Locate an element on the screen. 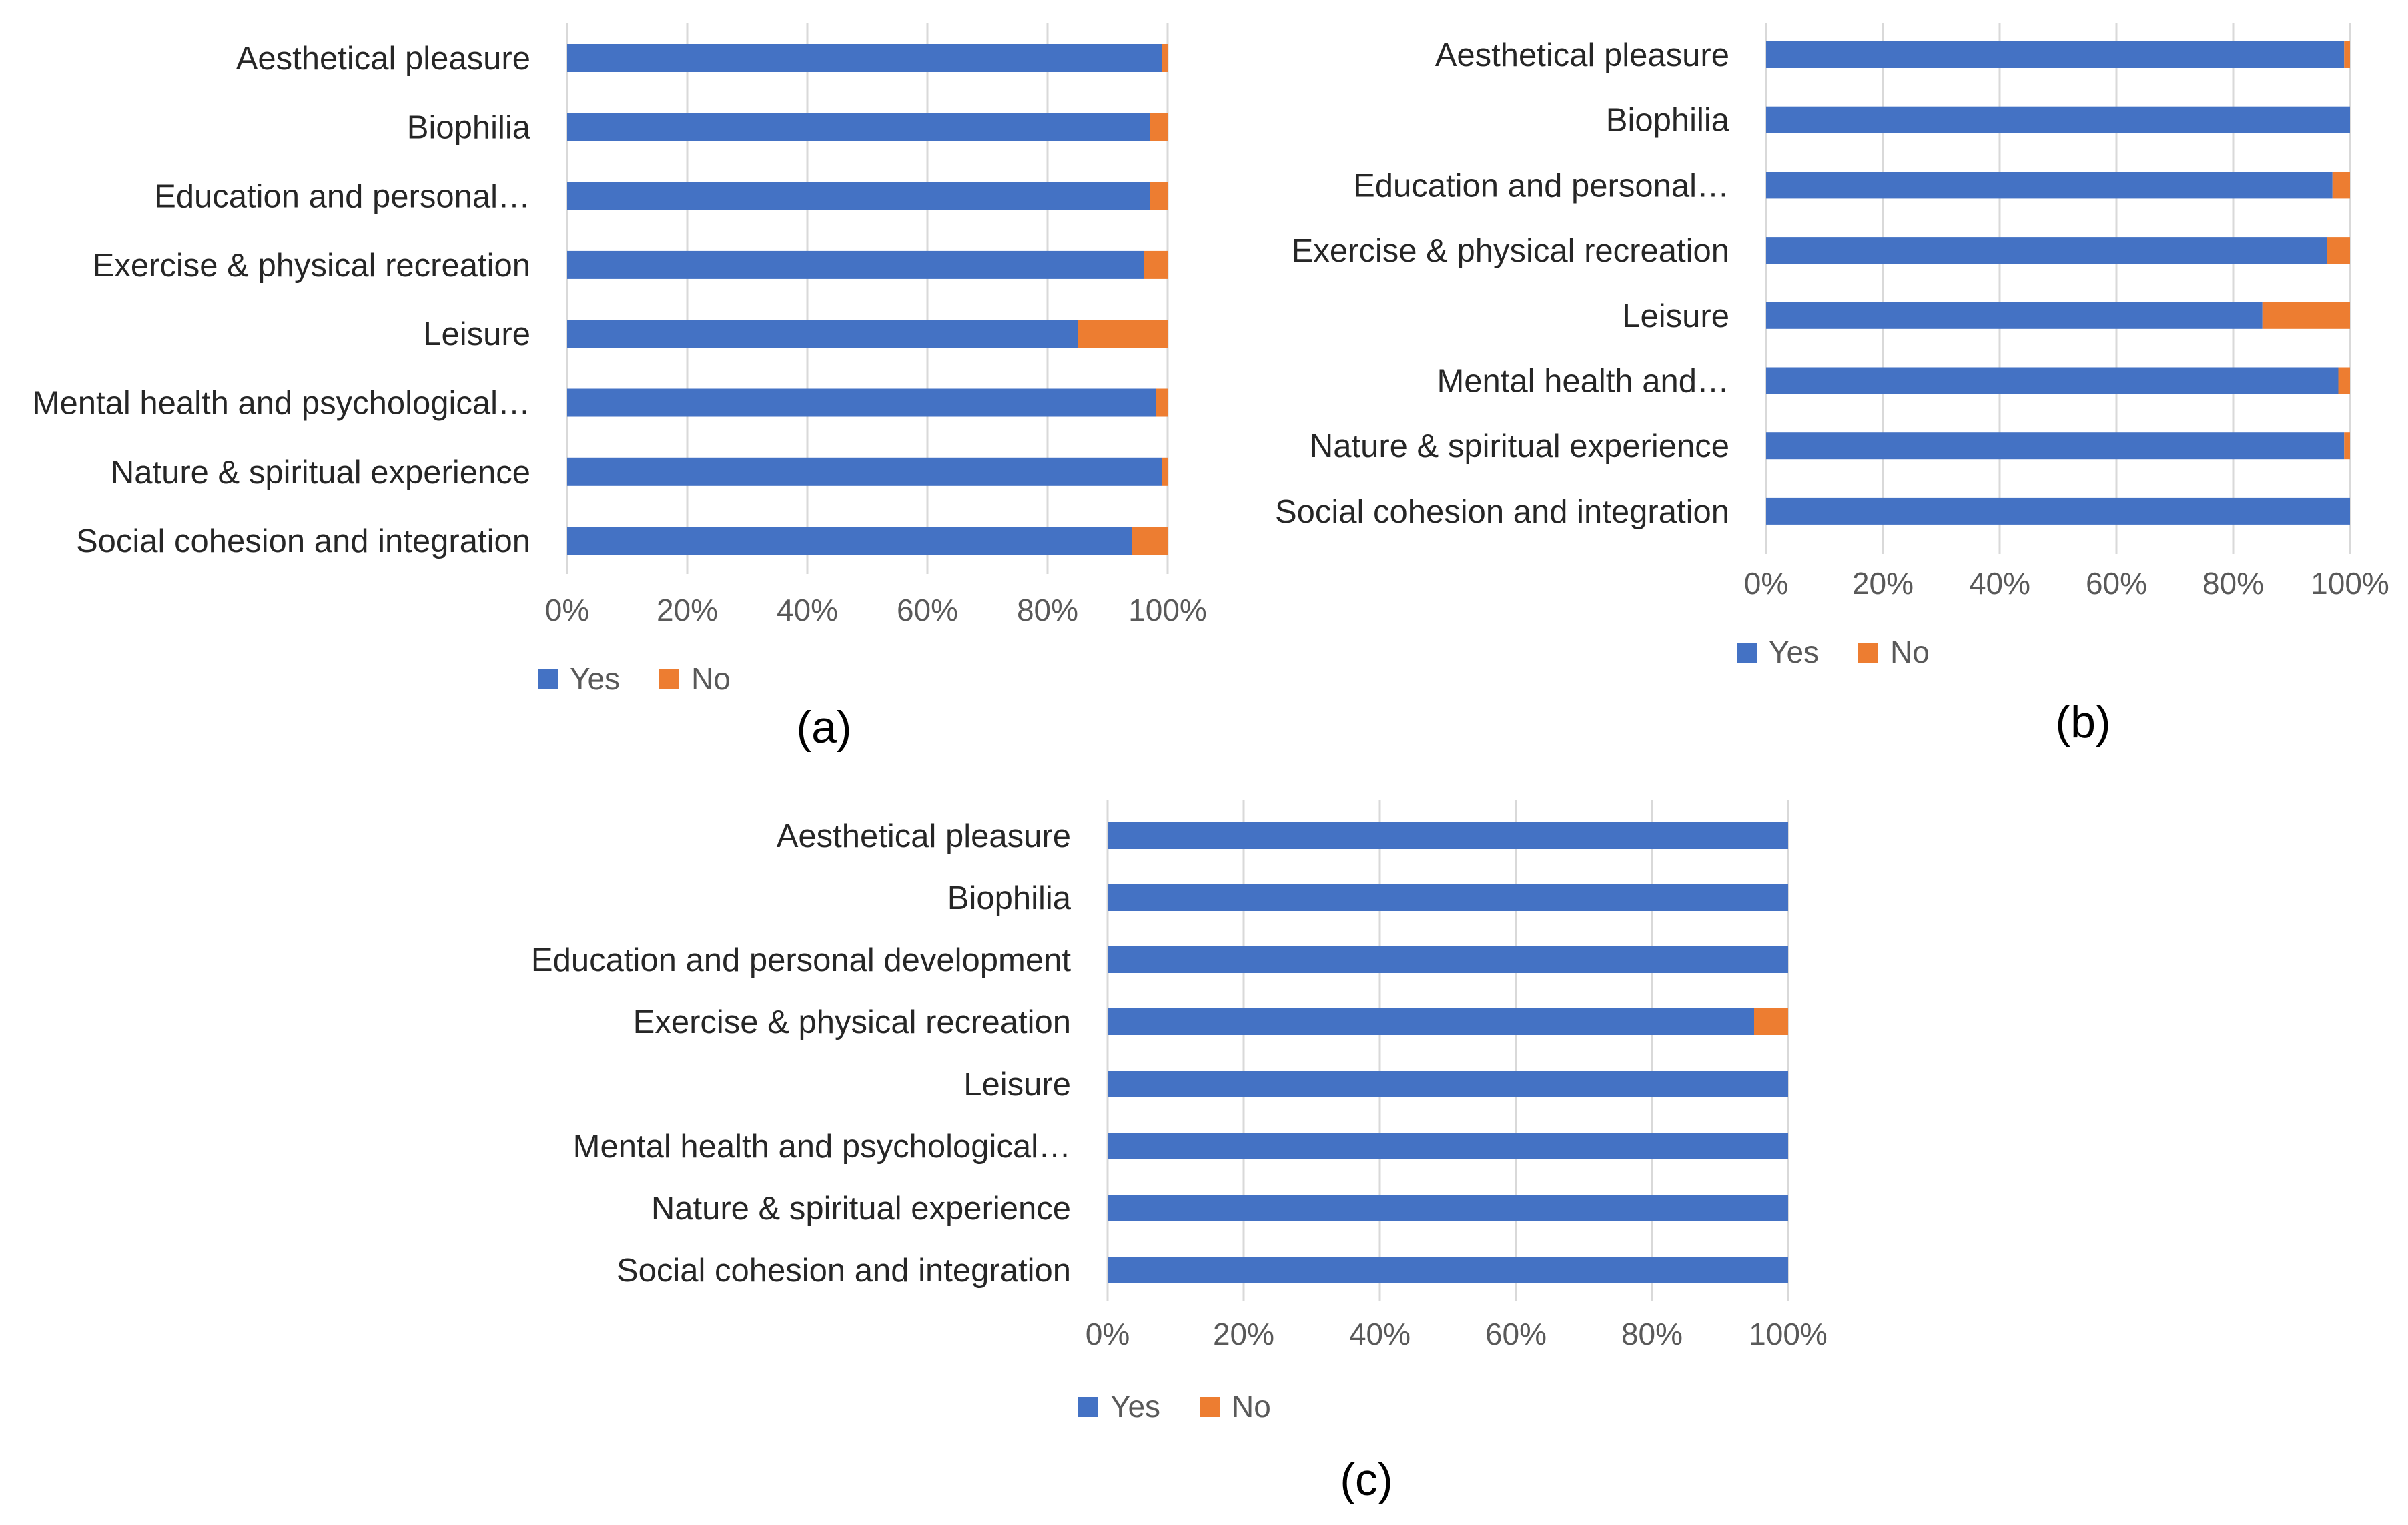 The image size is (2408, 1525). panel-caption: (b) is located at coordinates (2082, 722).